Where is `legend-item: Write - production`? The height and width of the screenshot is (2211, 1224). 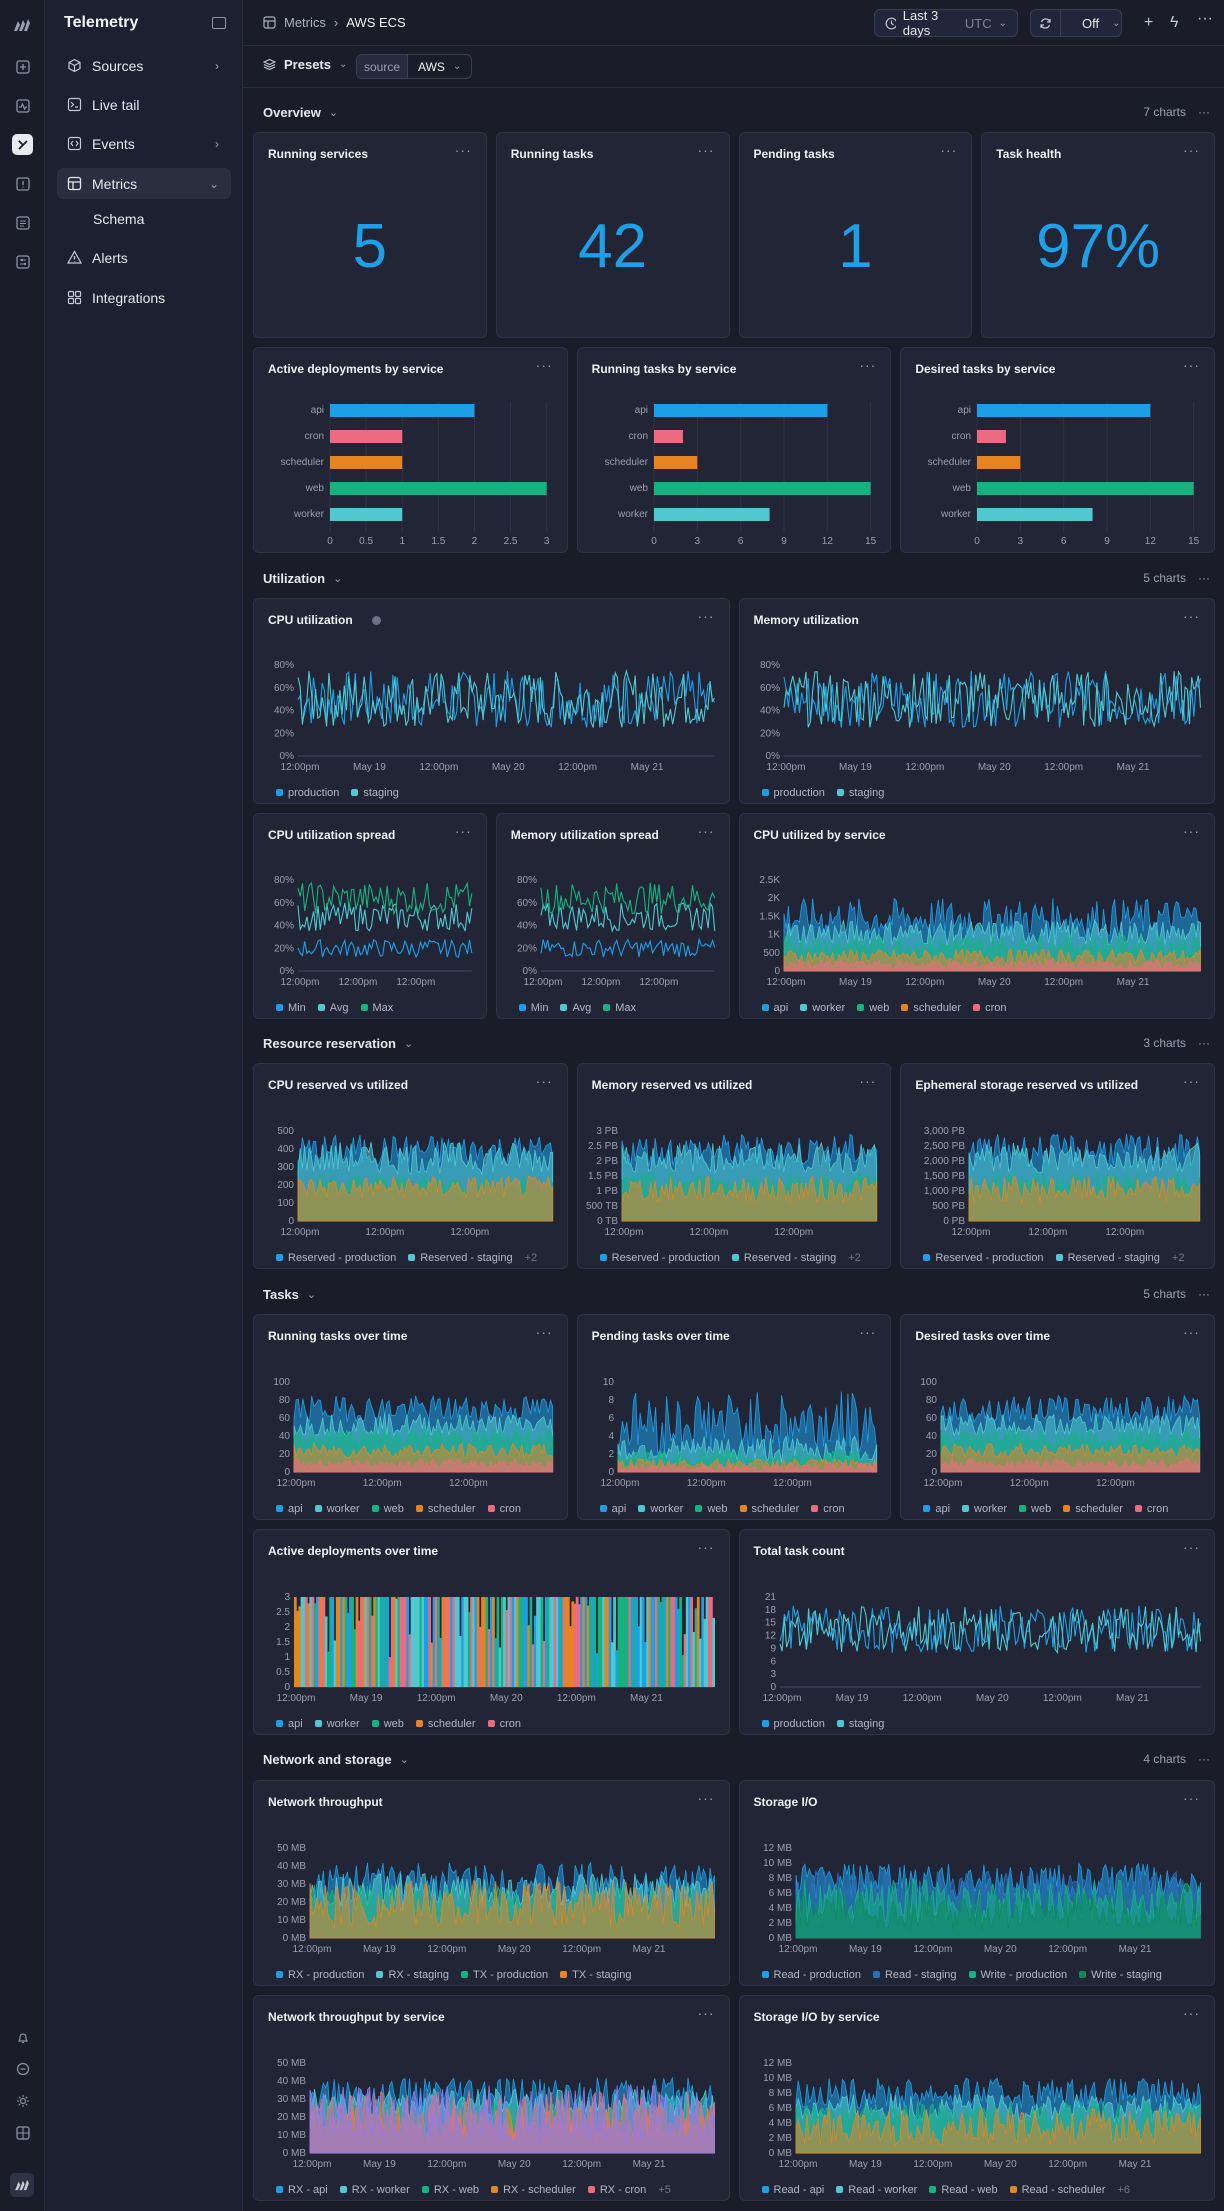
legend-item: Write - production is located at coordinates (1017, 1975).